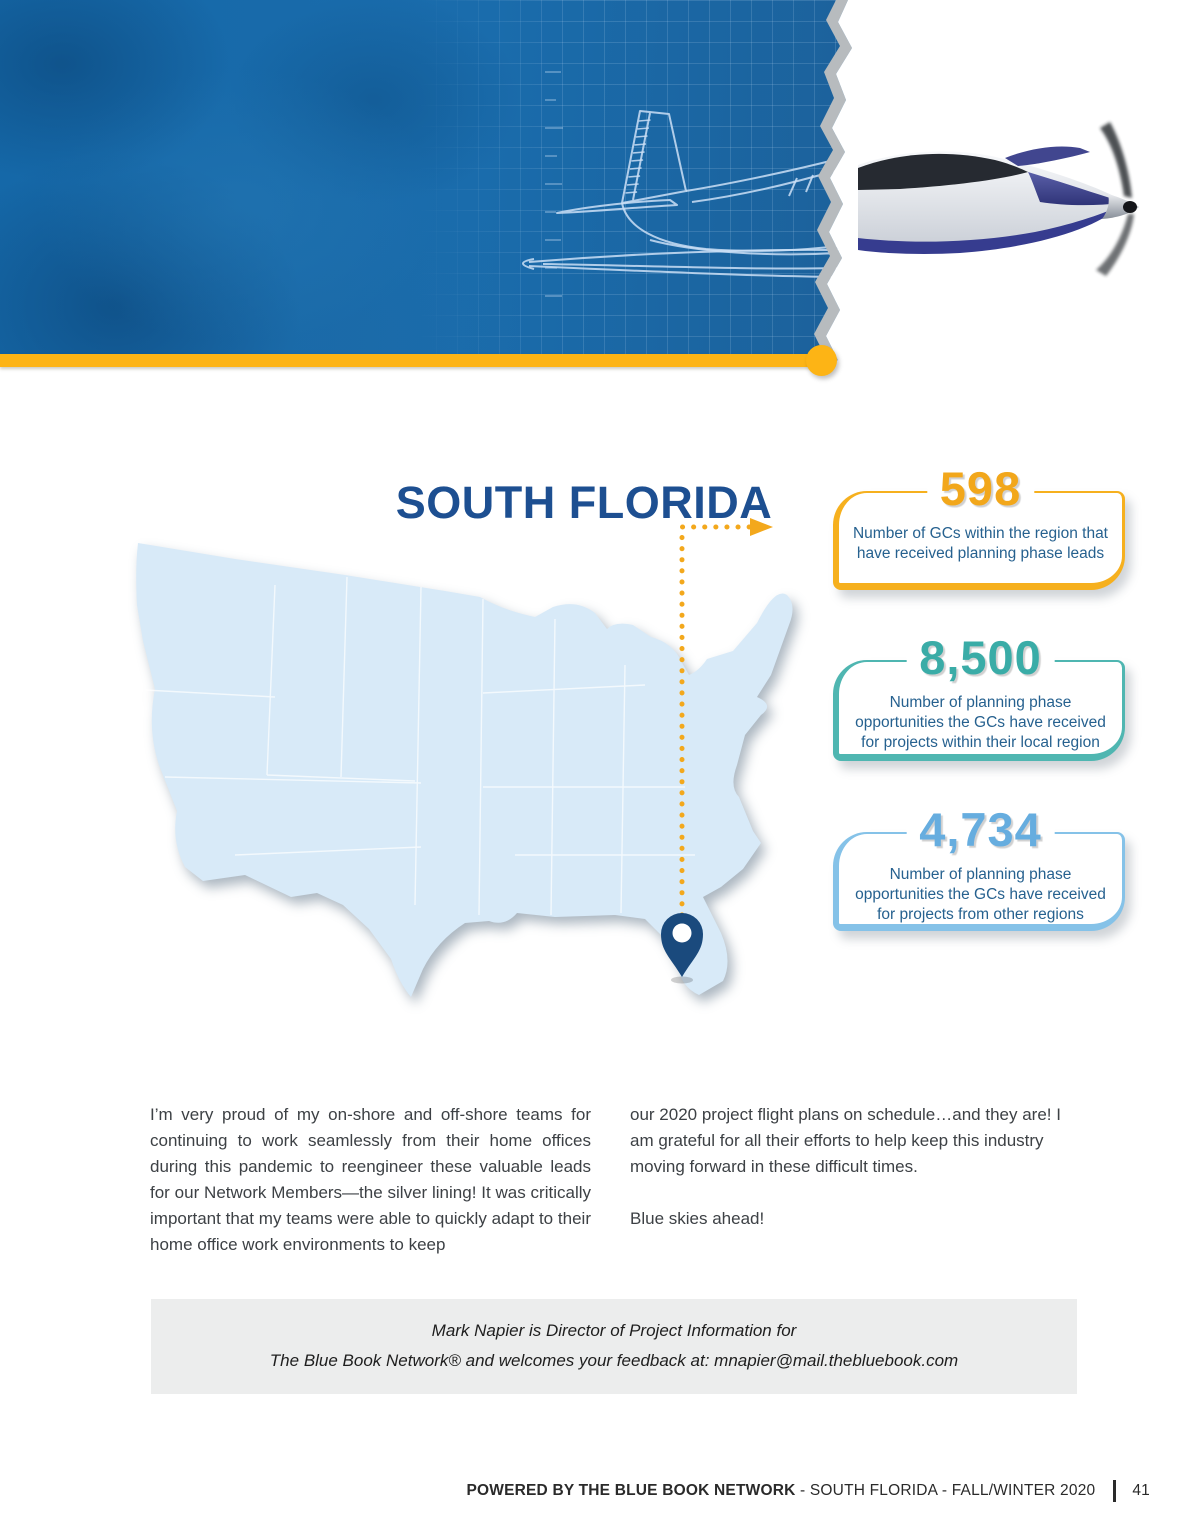 Image resolution: width=1200 pixels, height=1539 pixels. What do you see at coordinates (980, 830) in the screenshot?
I see `stat-value: 4,734` at bounding box center [980, 830].